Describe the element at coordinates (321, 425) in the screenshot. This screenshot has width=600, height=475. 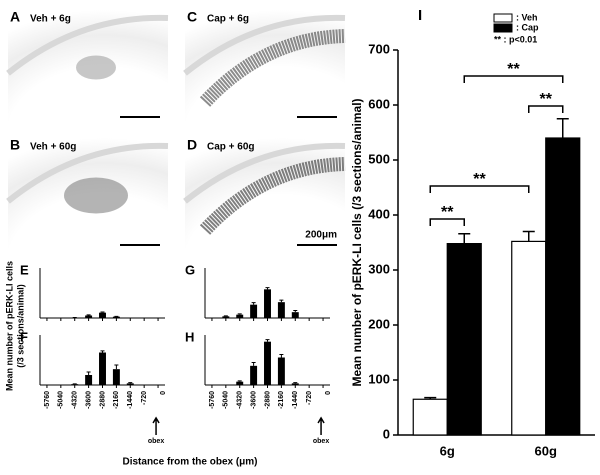
I see `obex-arrow` at that location.